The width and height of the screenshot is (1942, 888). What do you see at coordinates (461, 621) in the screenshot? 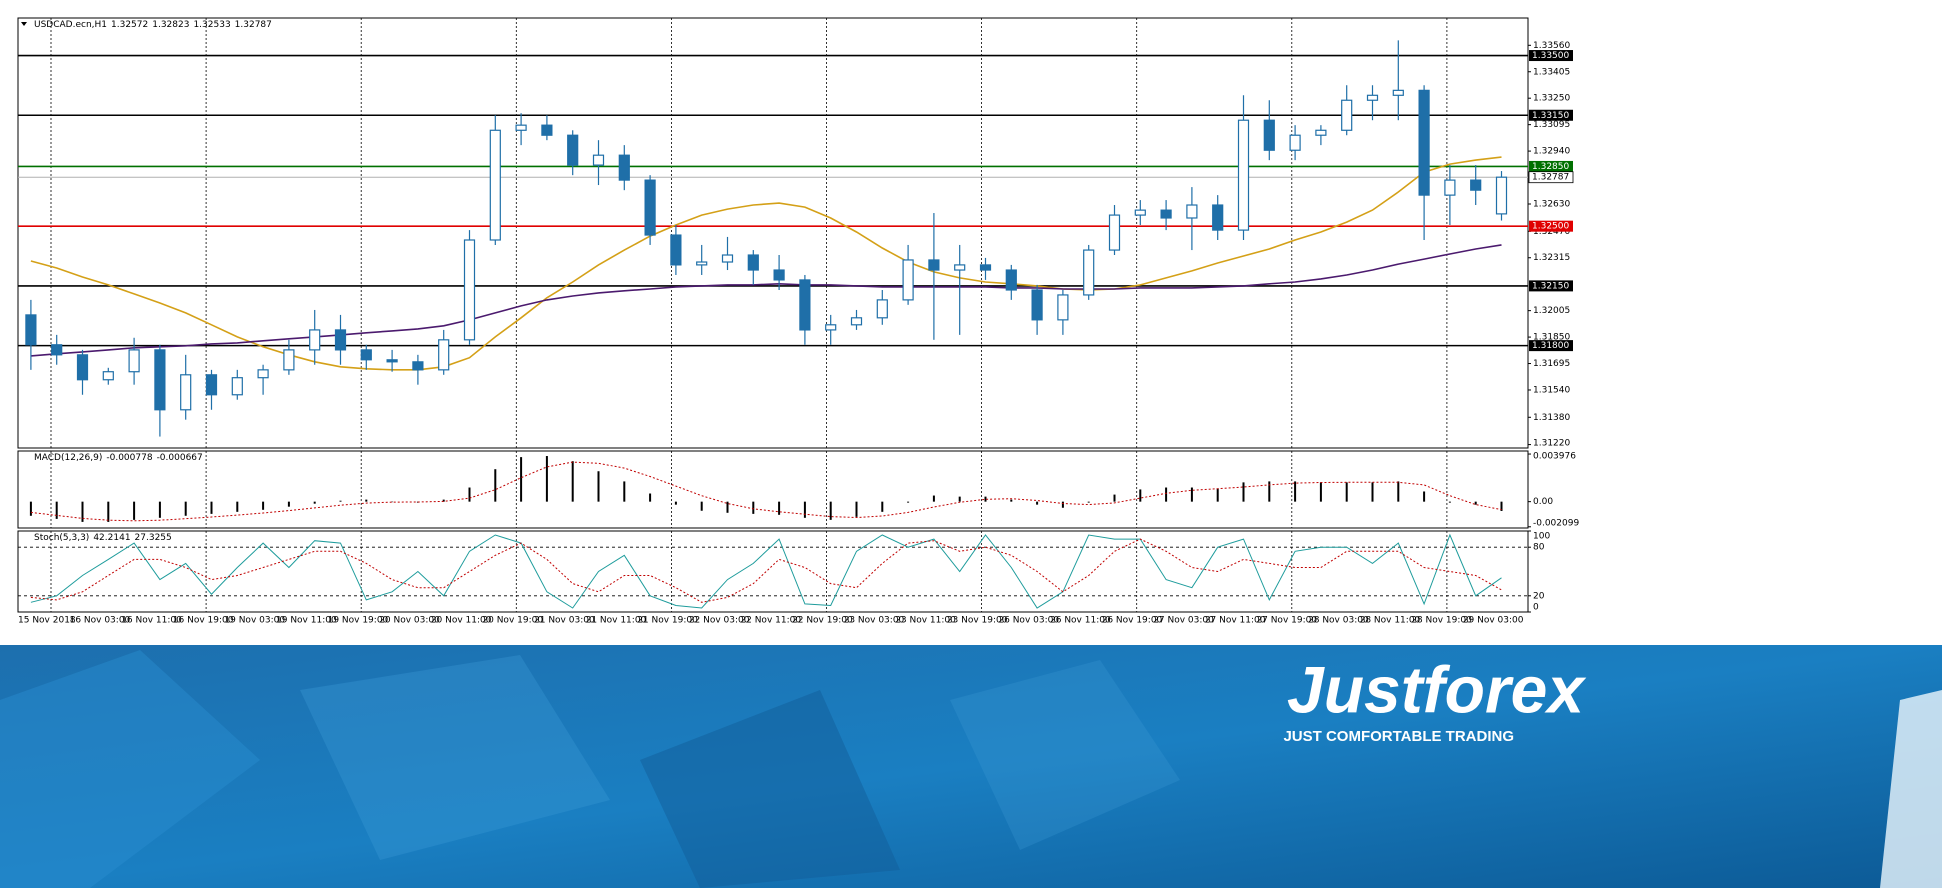
I see `x-tick-label: 20 Nov 11:00` at bounding box center [461, 621].